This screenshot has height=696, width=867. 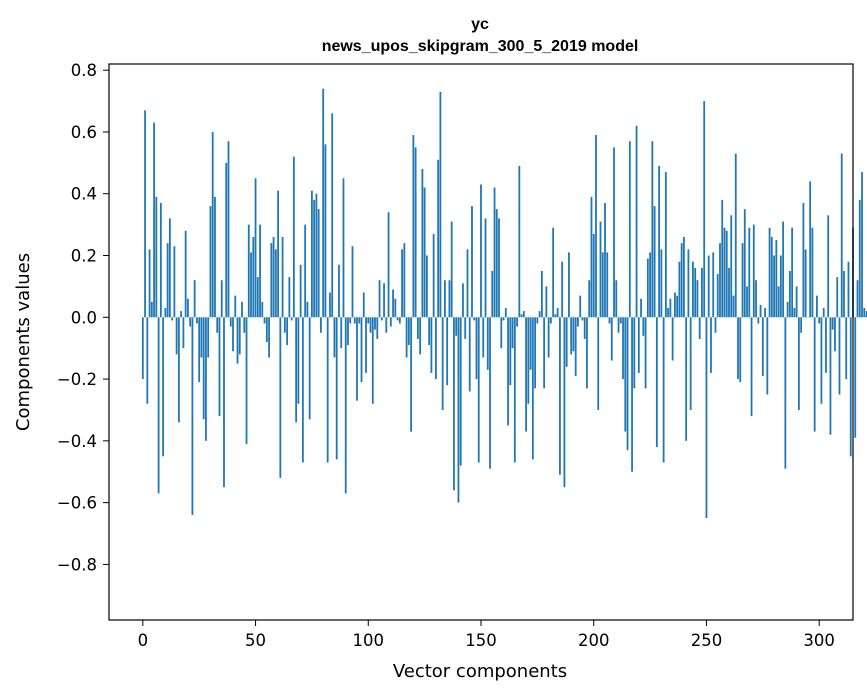 What do you see at coordinates (84, 132) in the screenshot?
I see `y-tick-label: 0.6` at bounding box center [84, 132].